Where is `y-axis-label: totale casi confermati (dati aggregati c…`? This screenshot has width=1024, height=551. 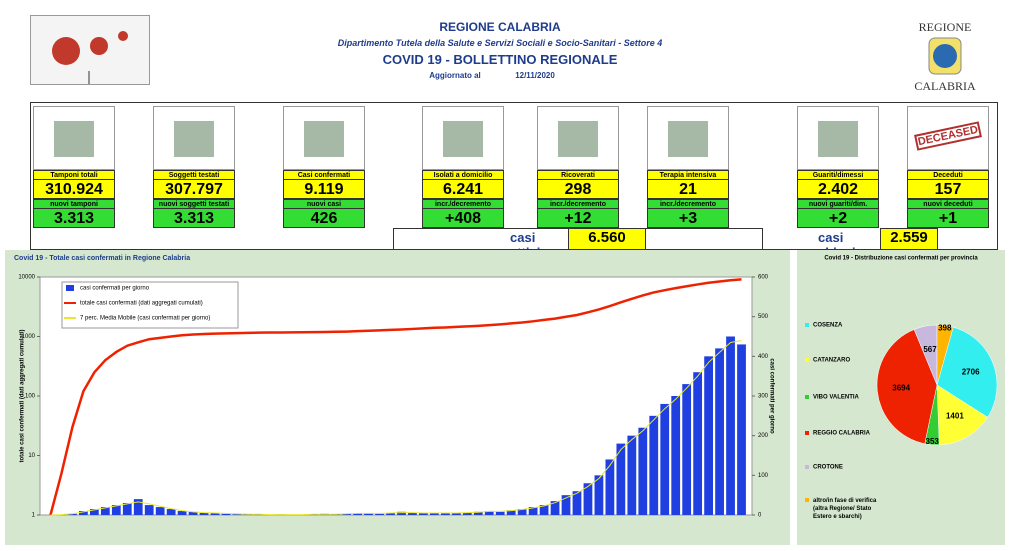 y-axis-label: totale casi confermati (dati aggregati c… is located at coordinates (23, 395).